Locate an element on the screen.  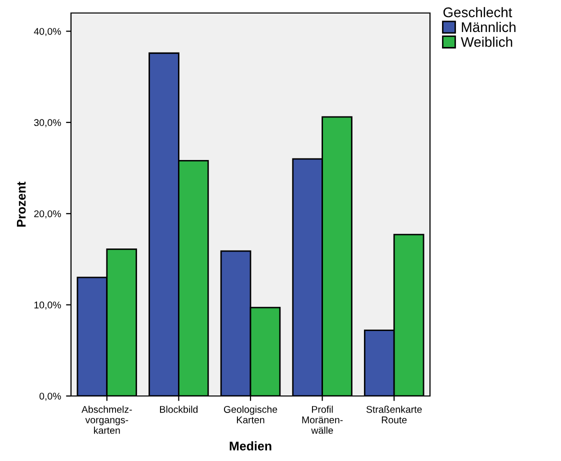
x-axis-title: Medien is located at coordinates (251, 445).